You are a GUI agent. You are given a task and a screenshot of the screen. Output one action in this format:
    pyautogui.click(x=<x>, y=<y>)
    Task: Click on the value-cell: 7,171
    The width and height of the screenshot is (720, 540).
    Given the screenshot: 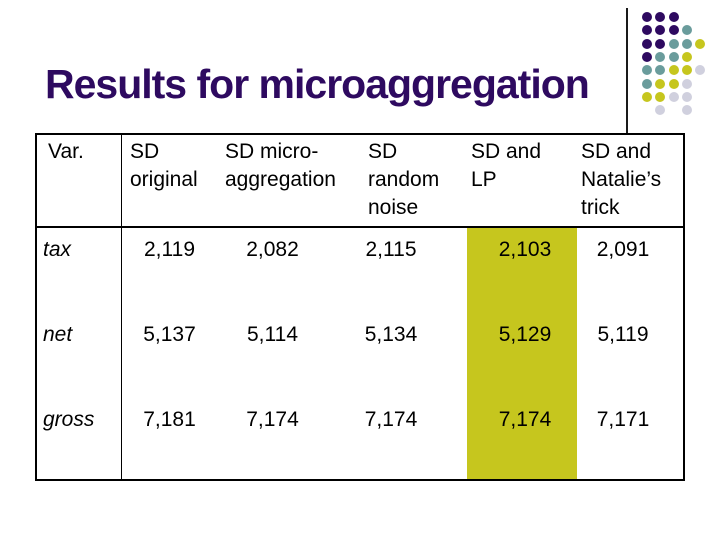 What is the action you would take?
    pyautogui.click(x=623, y=419)
    